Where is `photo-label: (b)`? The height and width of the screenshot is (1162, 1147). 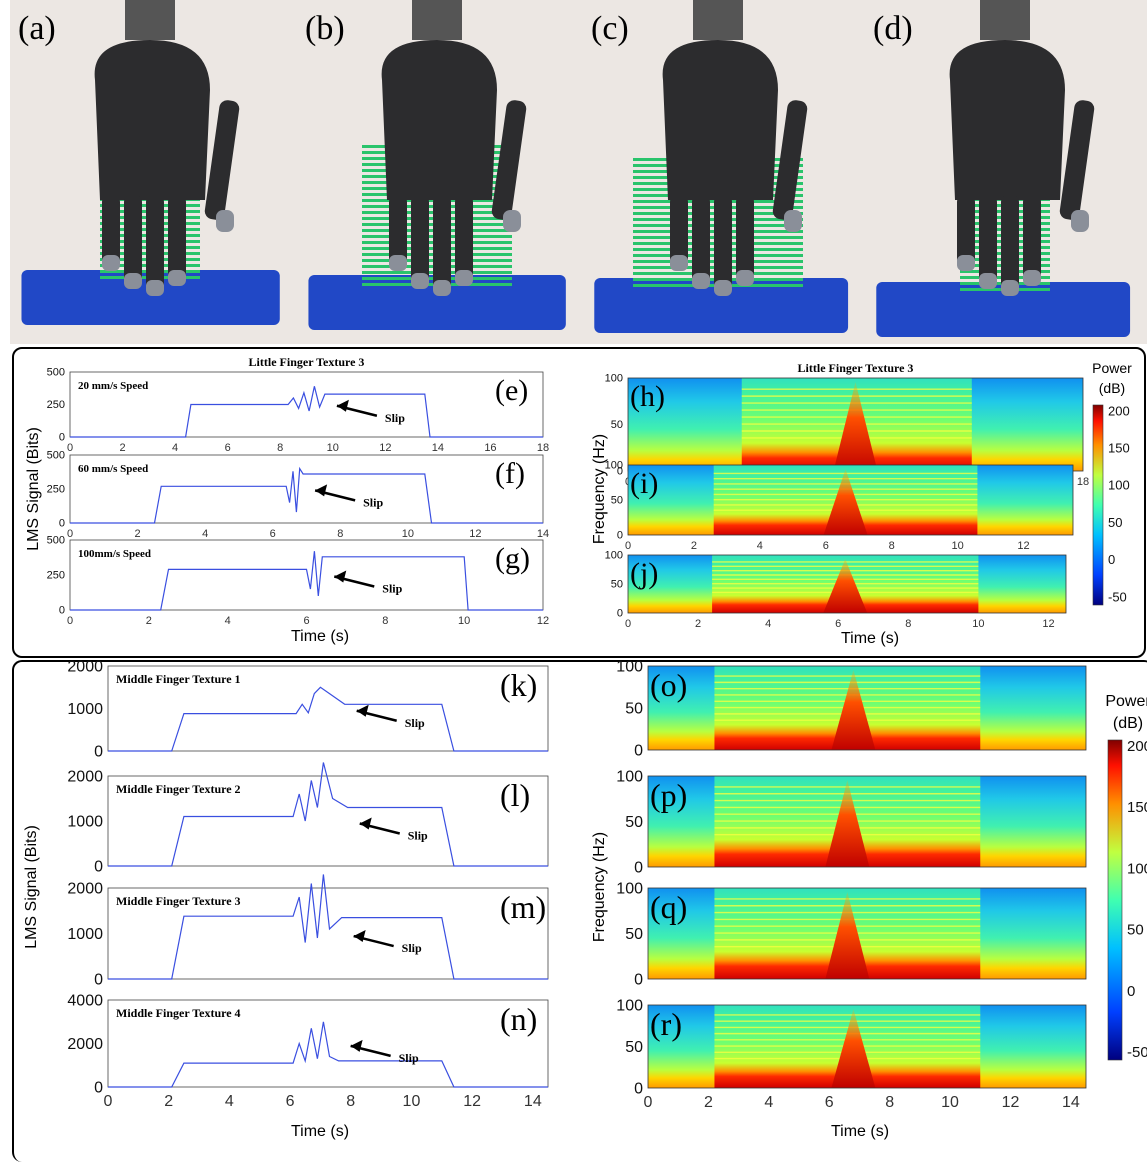
photo-label: (b) is located at coordinates (325, 28).